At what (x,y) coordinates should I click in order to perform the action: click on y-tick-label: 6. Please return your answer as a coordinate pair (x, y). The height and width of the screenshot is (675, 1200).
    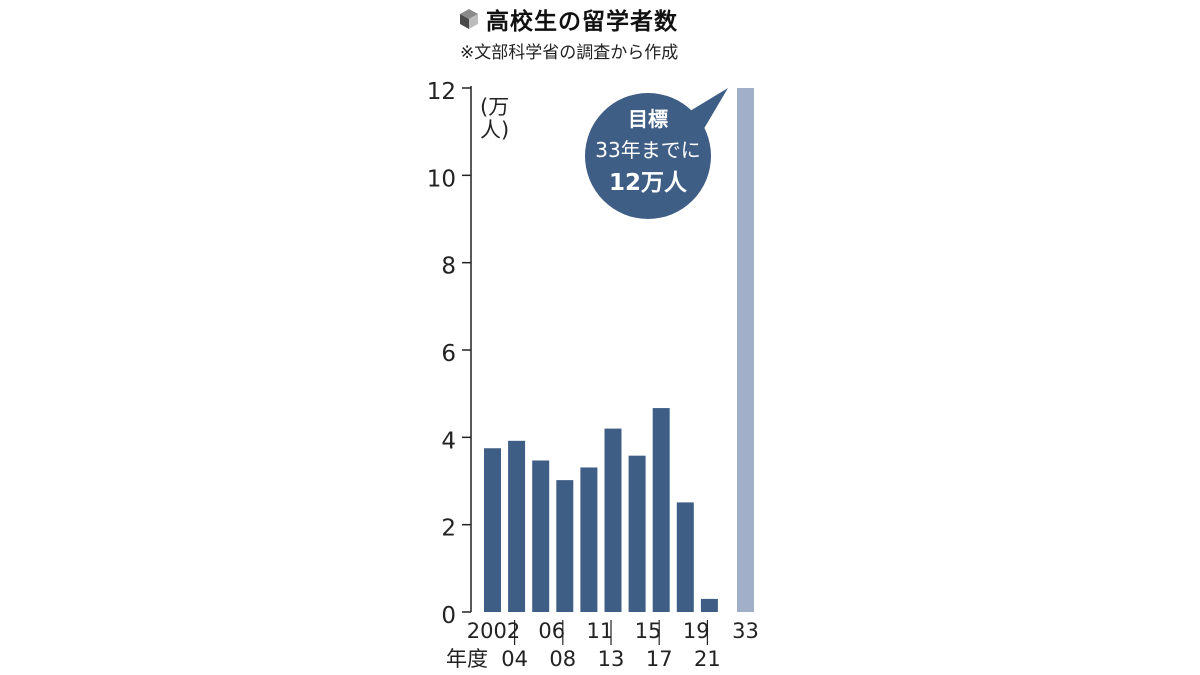
    Looking at the image, I should click on (448, 354).